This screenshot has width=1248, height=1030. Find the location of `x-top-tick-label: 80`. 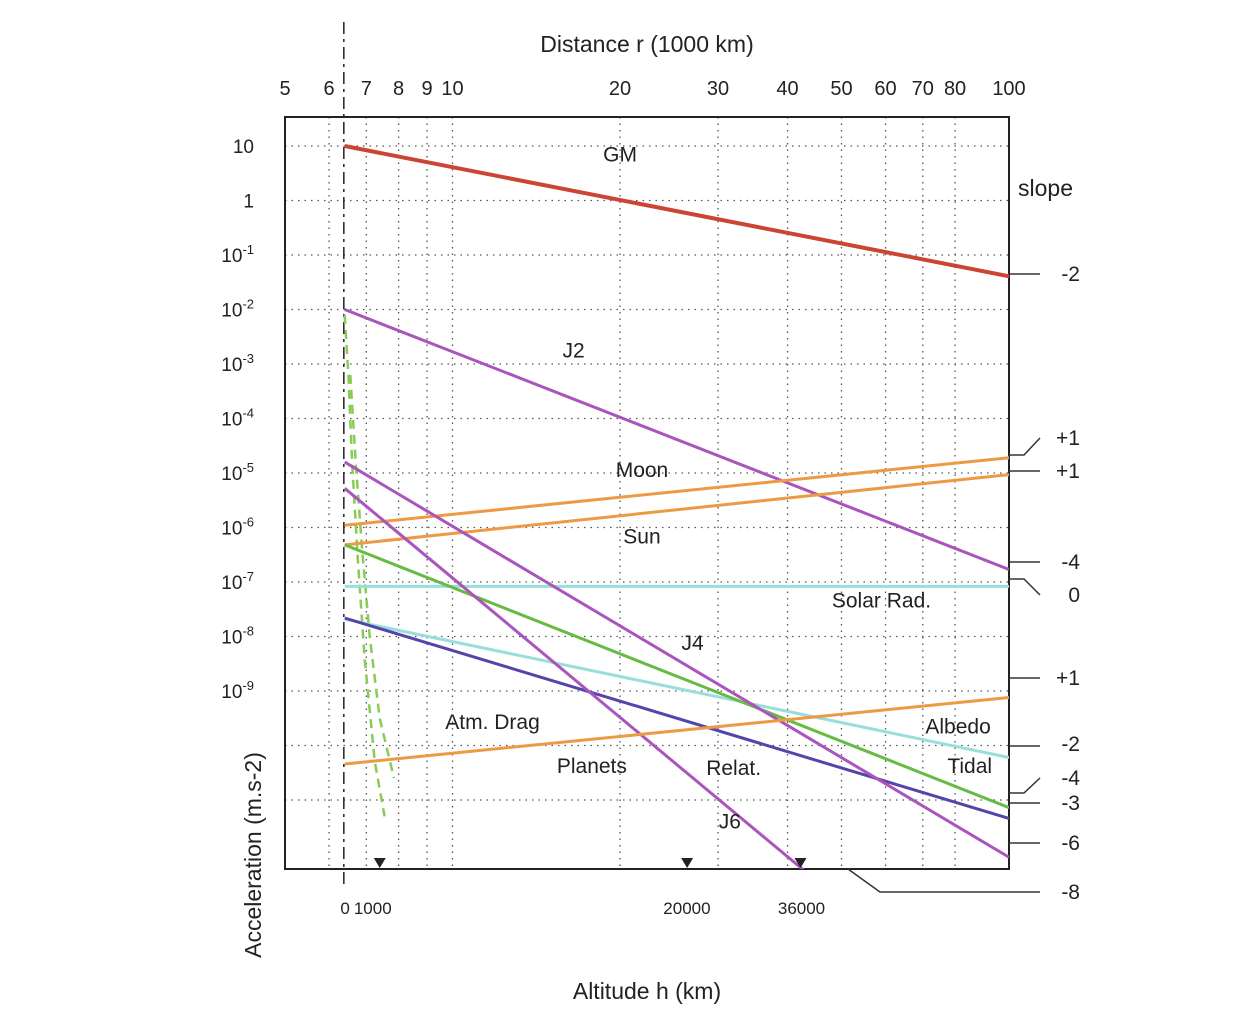

x-top-tick-label: 80 is located at coordinates (955, 89).